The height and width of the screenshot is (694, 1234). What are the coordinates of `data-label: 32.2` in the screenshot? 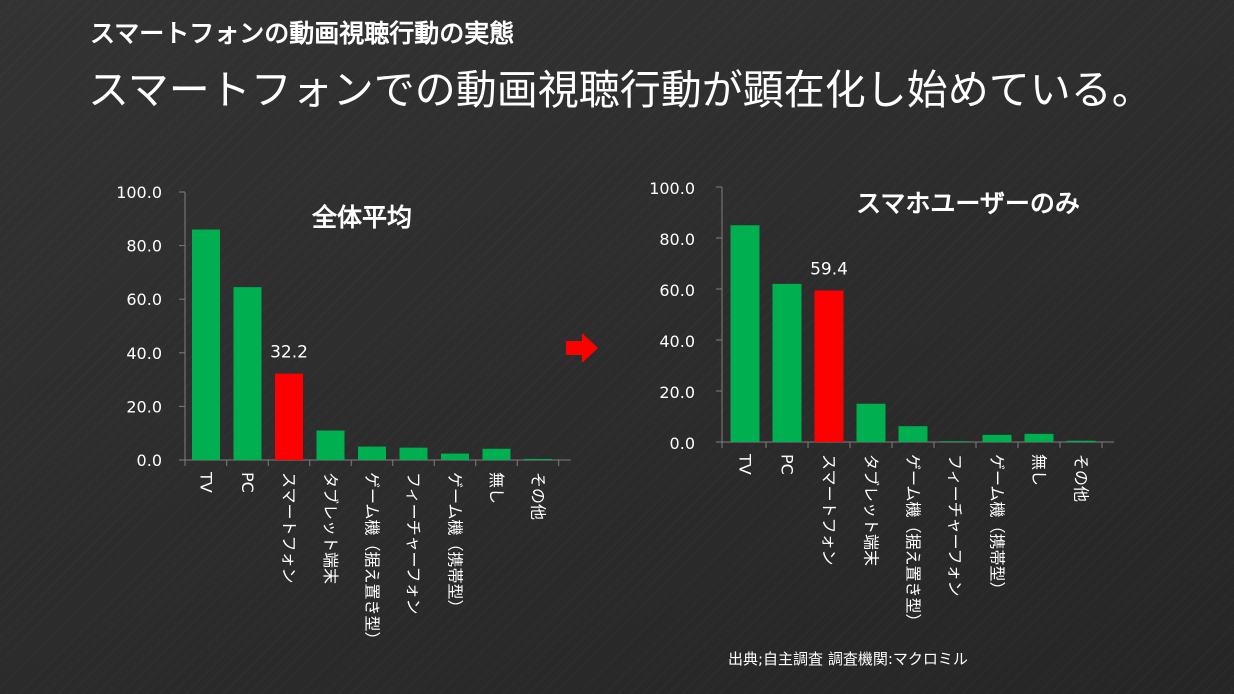 It's located at (289, 353).